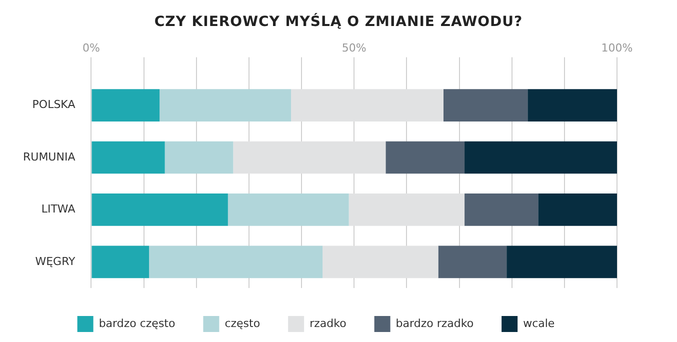  What do you see at coordinates (328, 323) in the screenshot?
I see `legend-label: rzadko` at bounding box center [328, 323].